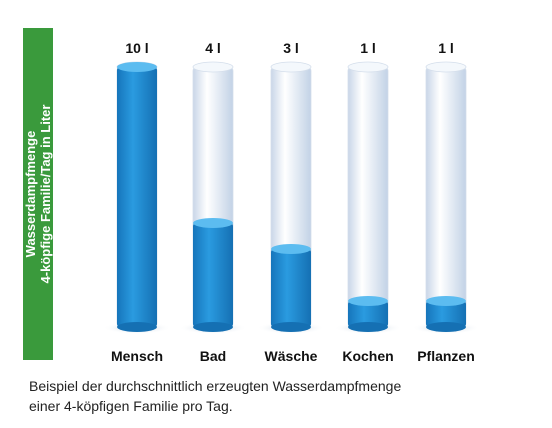 The width and height of the screenshot is (552, 428). I want to click on category-label-bad: Bad, so click(213, 356).